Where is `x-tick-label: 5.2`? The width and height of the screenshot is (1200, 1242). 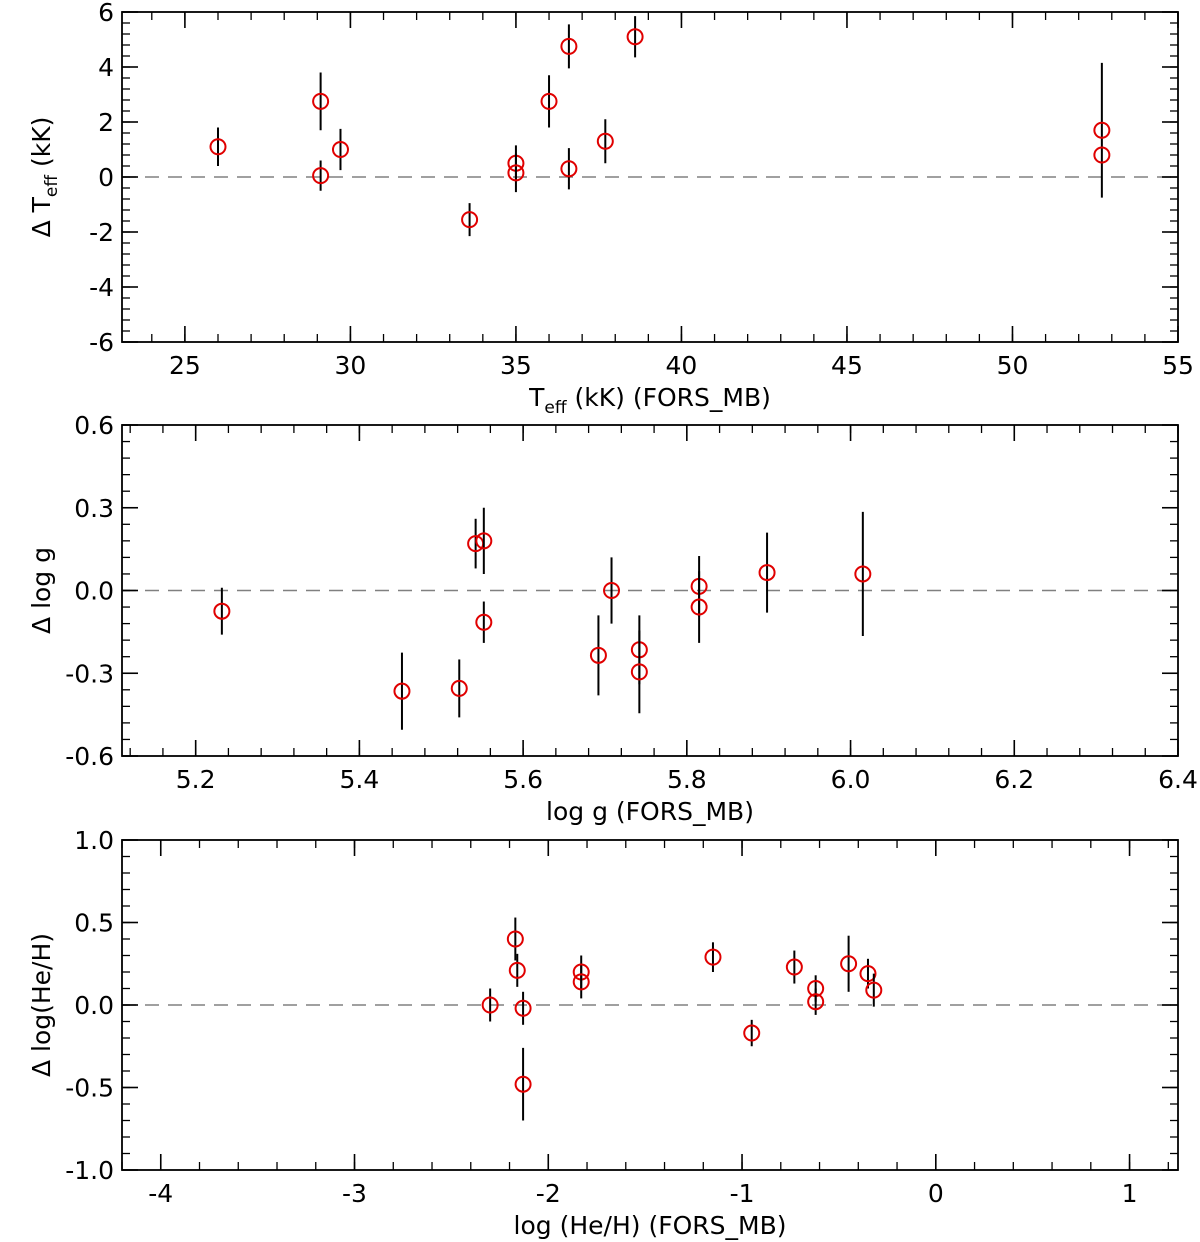
x-tick-label: 5.2 is located at coordinates (196, 779).